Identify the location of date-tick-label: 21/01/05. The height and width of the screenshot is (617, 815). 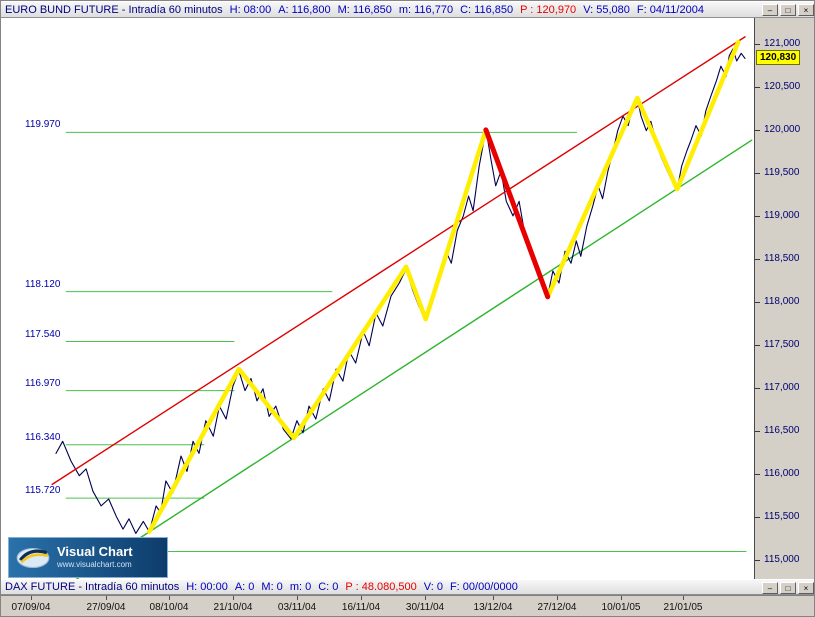
(683, 607).